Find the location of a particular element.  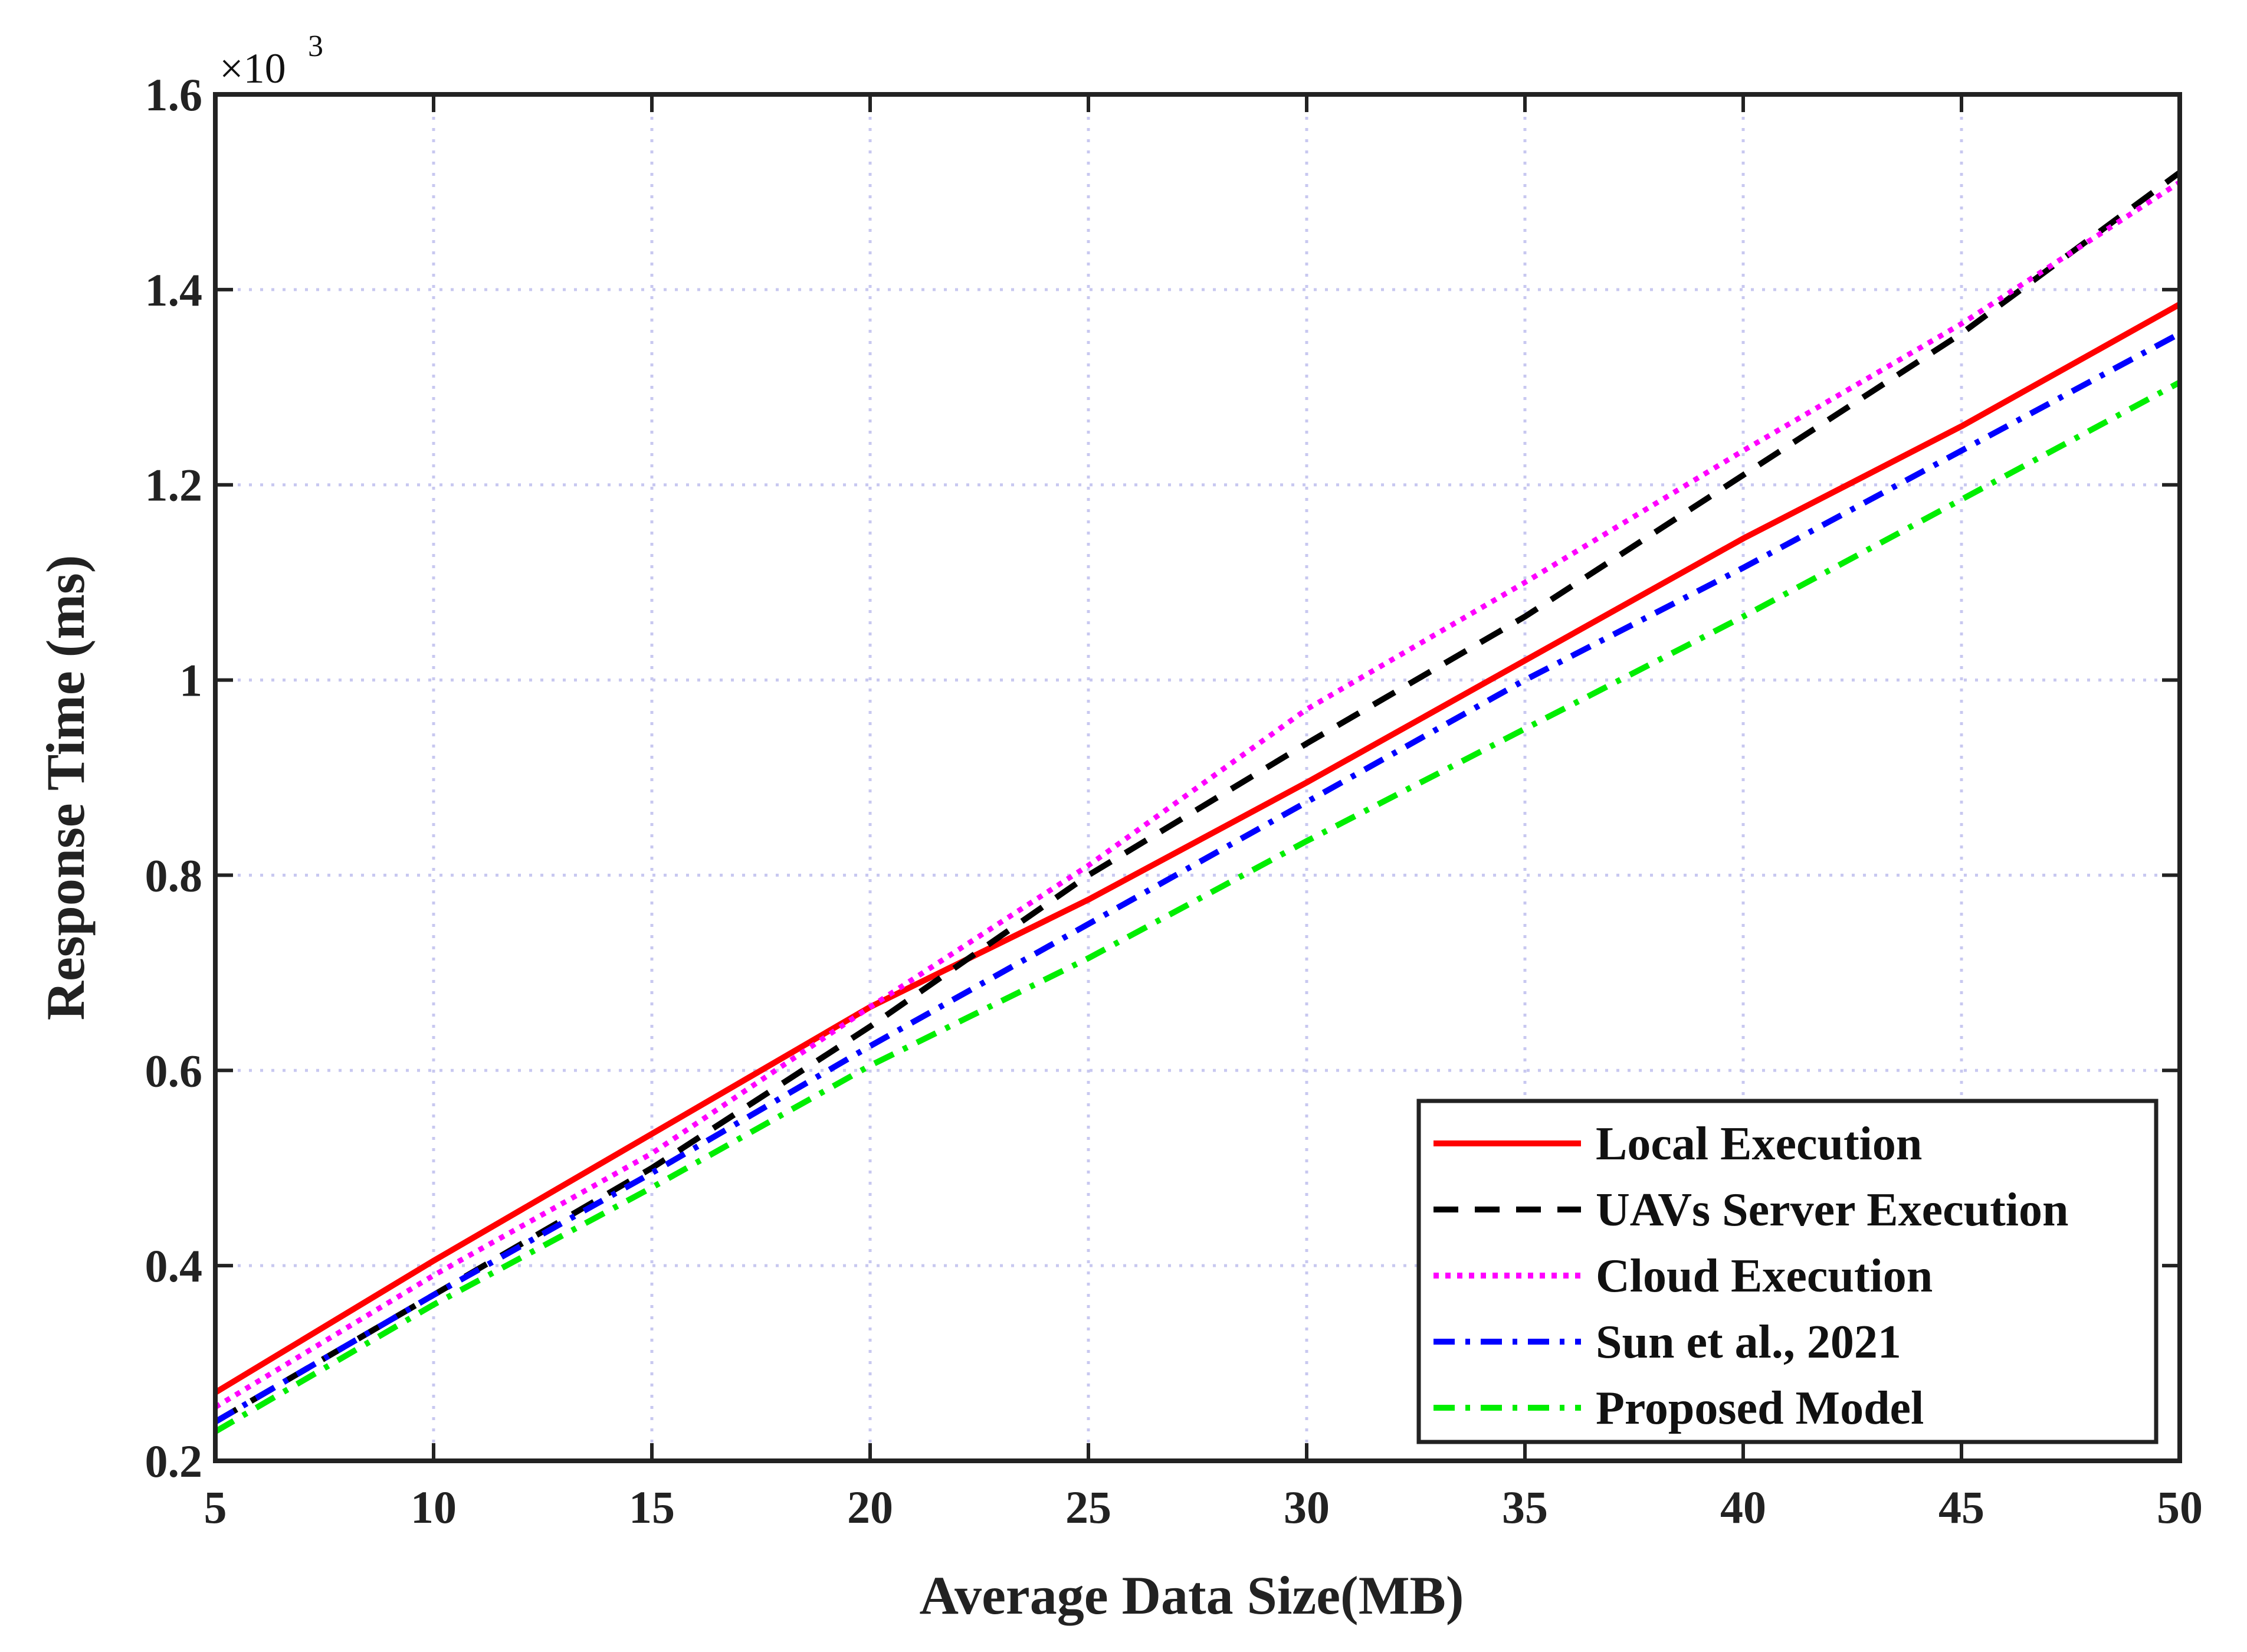

legend-box is located at coordinates (1788, 1271).